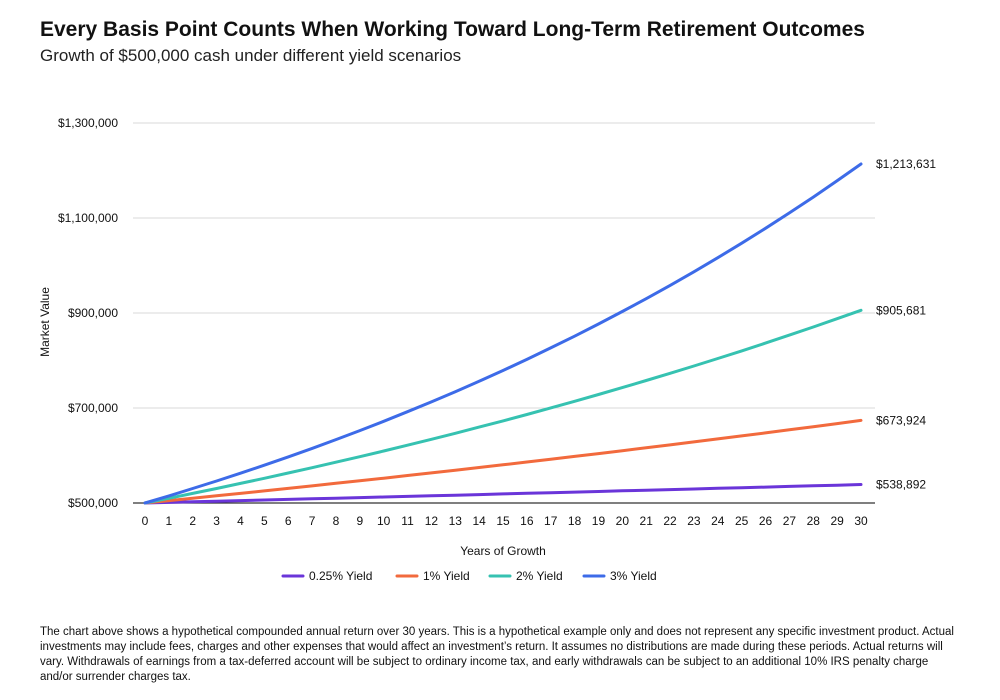 The height and width of the screenshot is (700, 1000). Describe the element at coordinates (479, 521) in the screenshot. I see `x-tick-label: 14` at that location.